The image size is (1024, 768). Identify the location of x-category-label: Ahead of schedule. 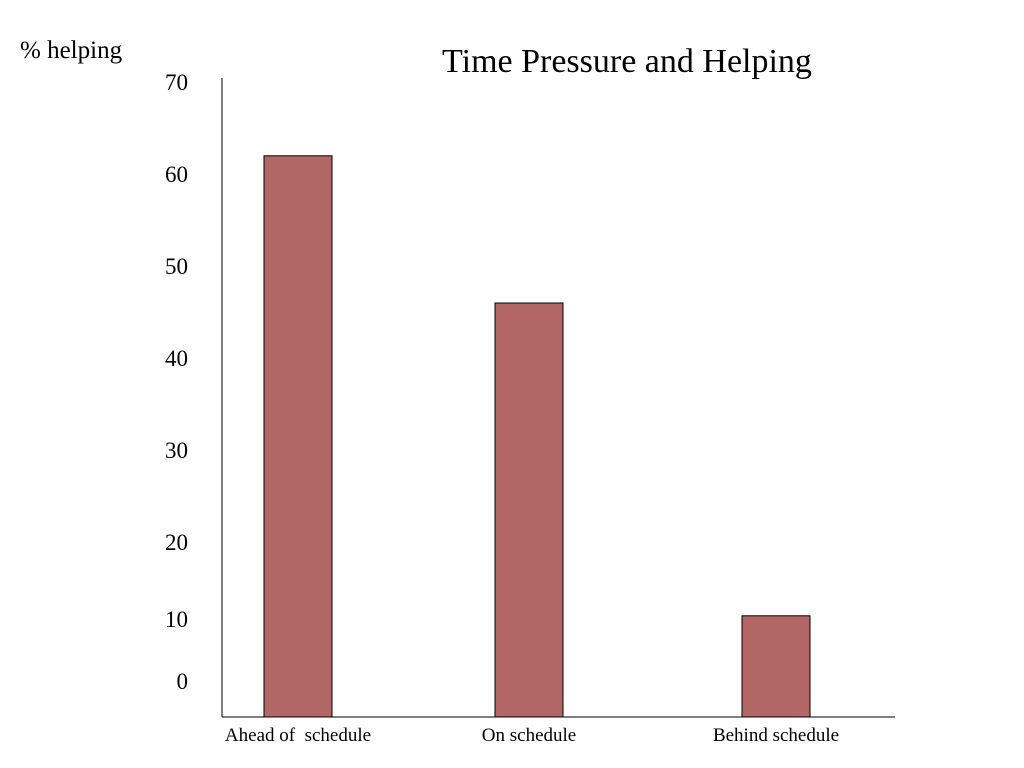
(298, 735).